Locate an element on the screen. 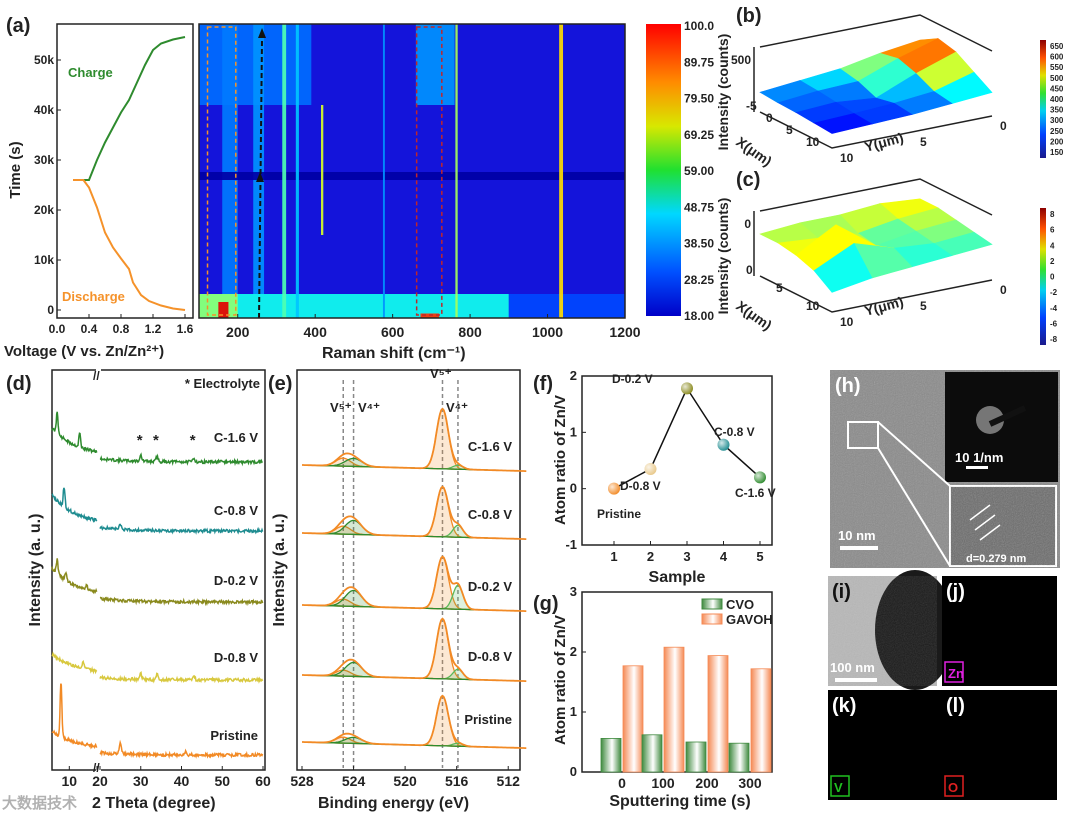 This screenshot has width=1080, height=817. panel-label-g: (g) is located at coordinates (546, 604).